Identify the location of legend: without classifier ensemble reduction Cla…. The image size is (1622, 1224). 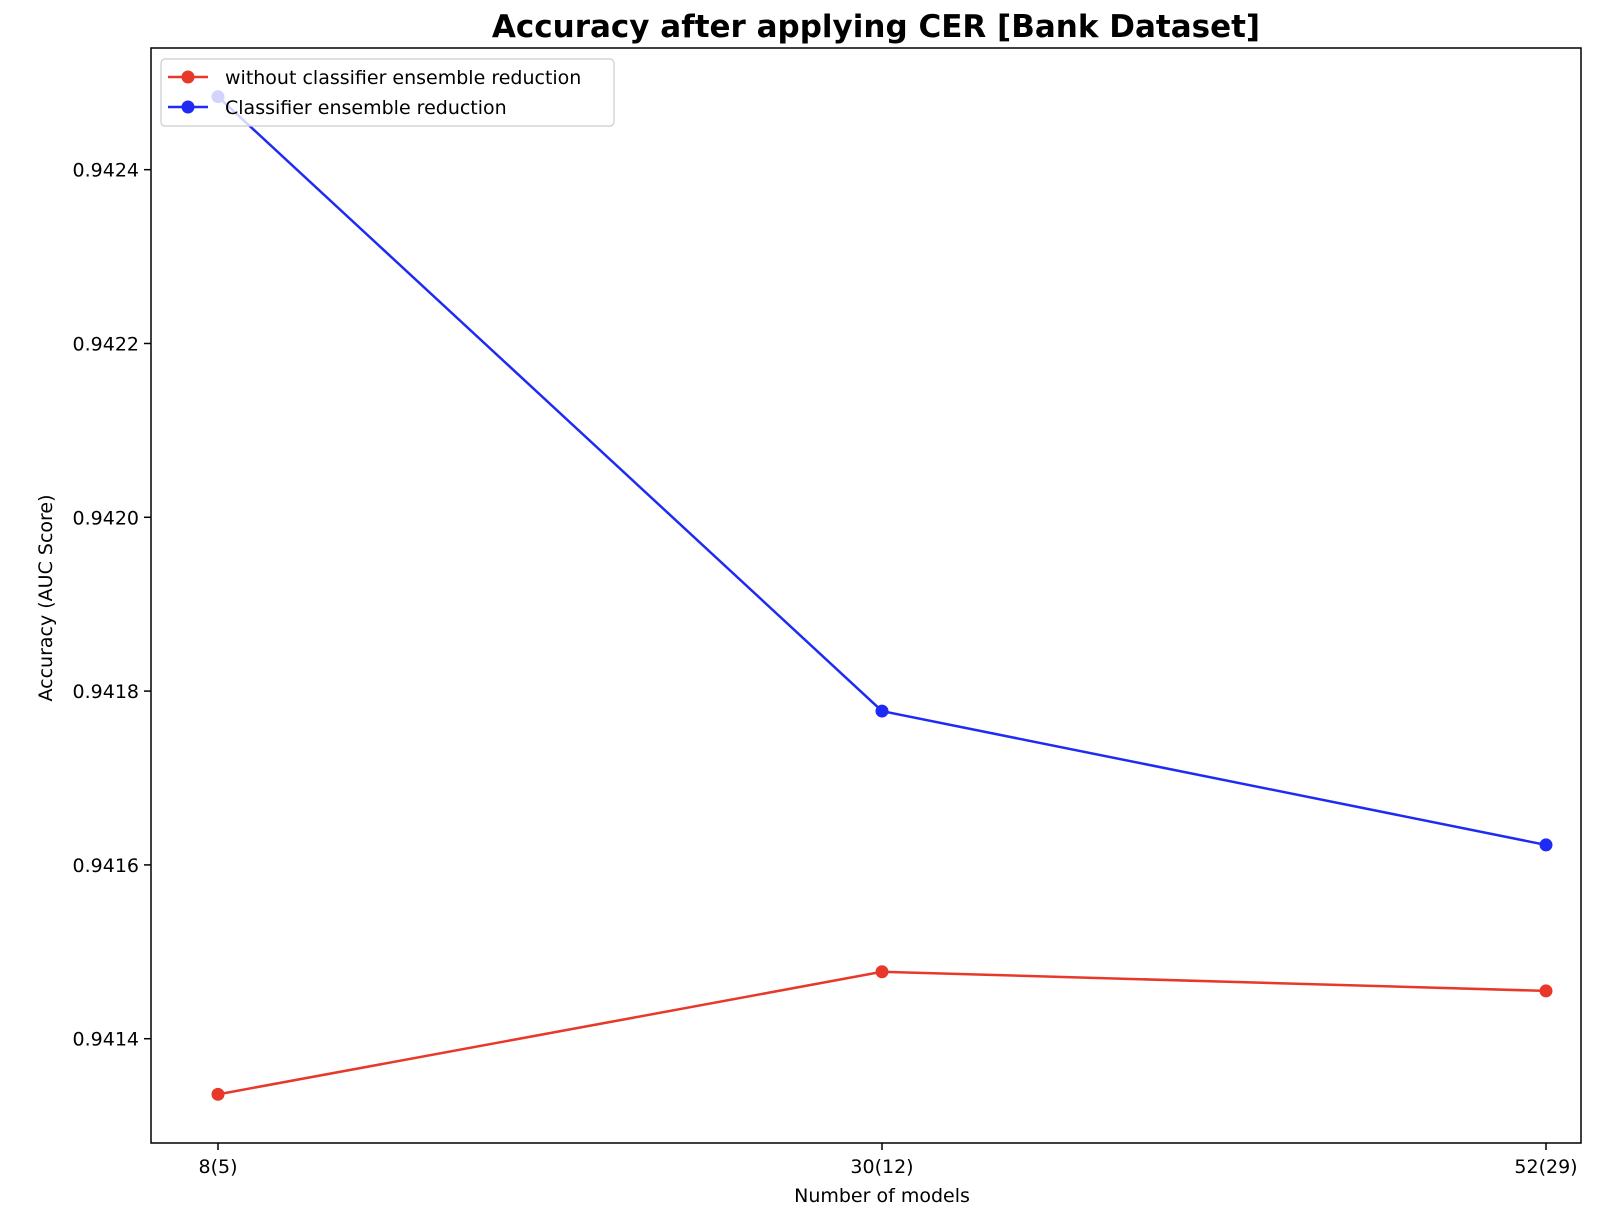
(387, 92).